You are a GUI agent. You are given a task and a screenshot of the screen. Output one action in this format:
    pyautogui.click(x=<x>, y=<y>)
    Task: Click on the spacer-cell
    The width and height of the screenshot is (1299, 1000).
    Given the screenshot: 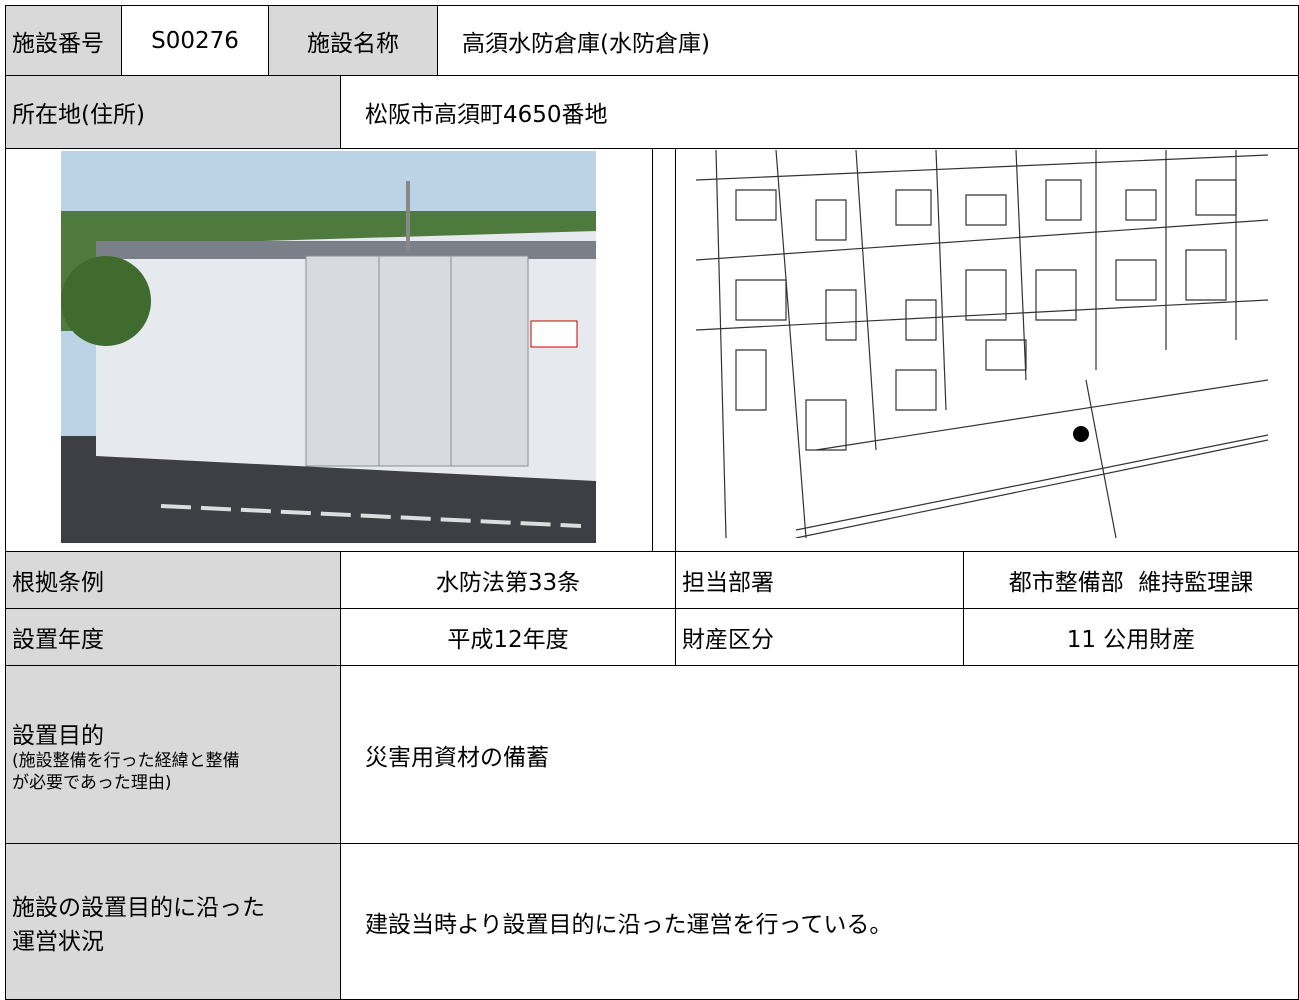 What is the action you would take?
    pyautogui.click(x=664, y=350)
    